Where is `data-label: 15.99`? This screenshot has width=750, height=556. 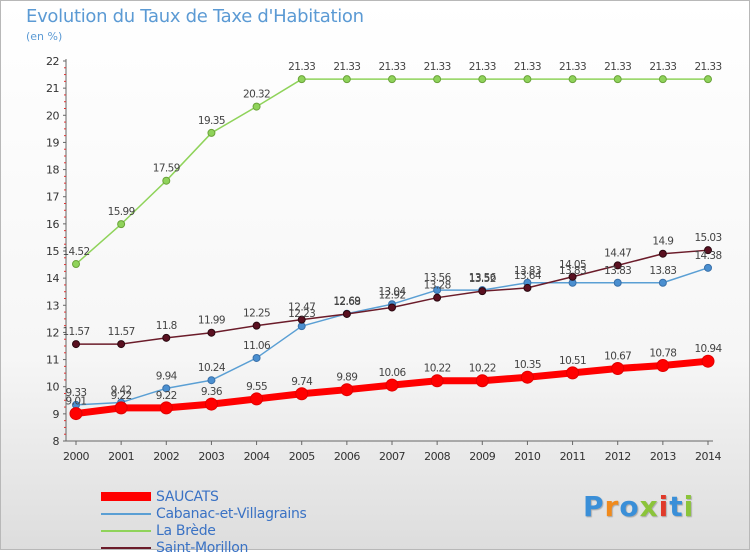
data-label: 15.99 is located at coordinates (121, 212).